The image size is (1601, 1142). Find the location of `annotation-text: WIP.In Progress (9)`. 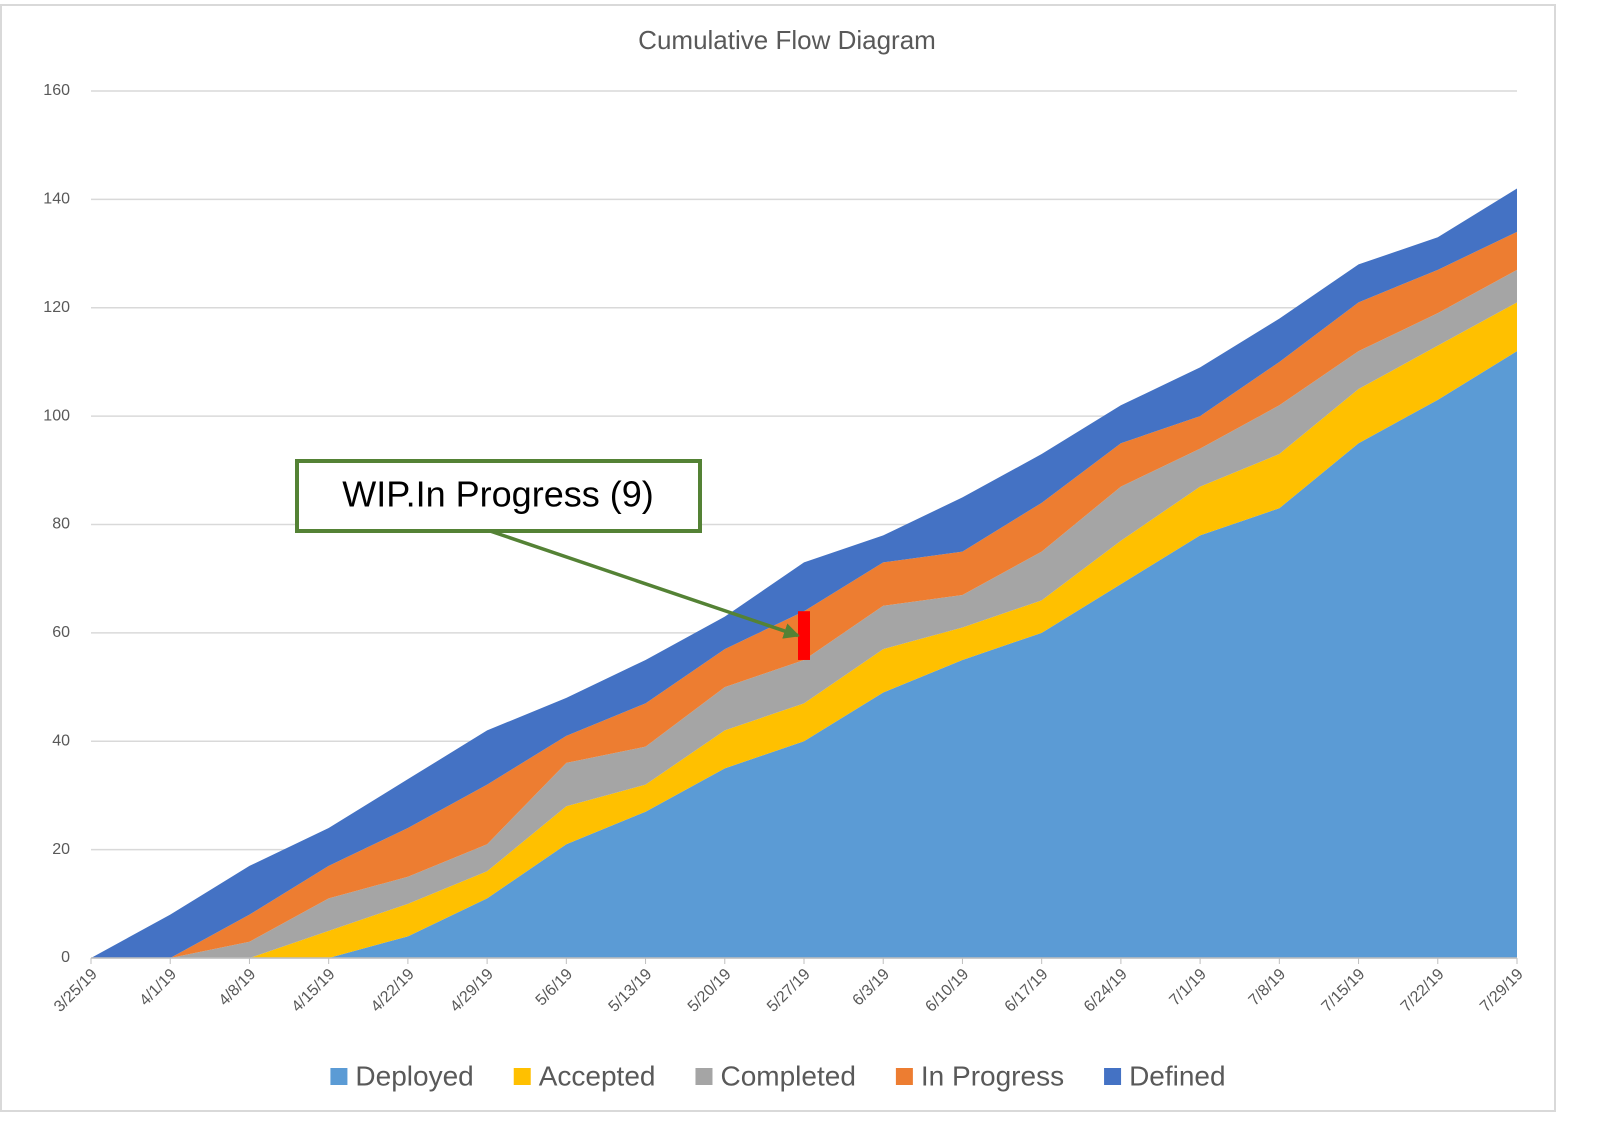

annotation-text: WIP.In Progress (9) is located at coordinates (497, 494).